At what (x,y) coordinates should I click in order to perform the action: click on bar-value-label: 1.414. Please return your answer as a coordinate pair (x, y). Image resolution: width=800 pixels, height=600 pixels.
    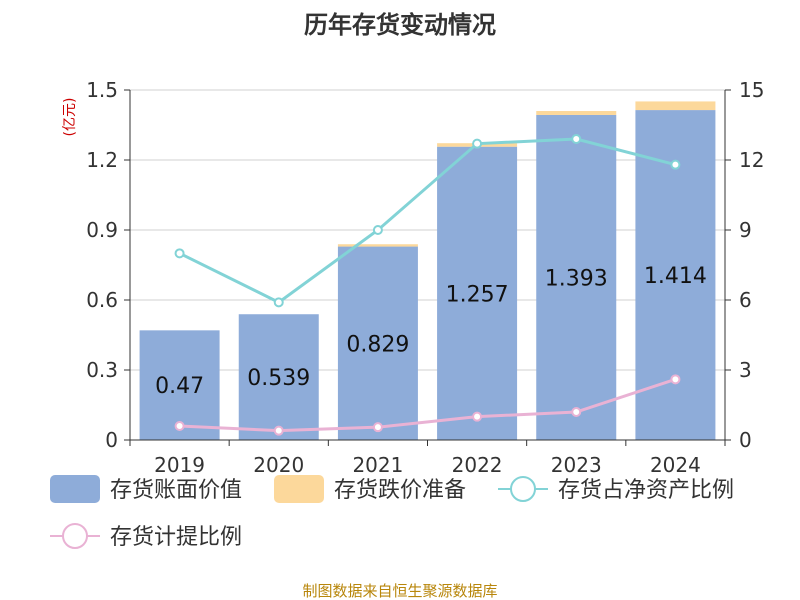
    Looking at the image, I should click on (675, 276).